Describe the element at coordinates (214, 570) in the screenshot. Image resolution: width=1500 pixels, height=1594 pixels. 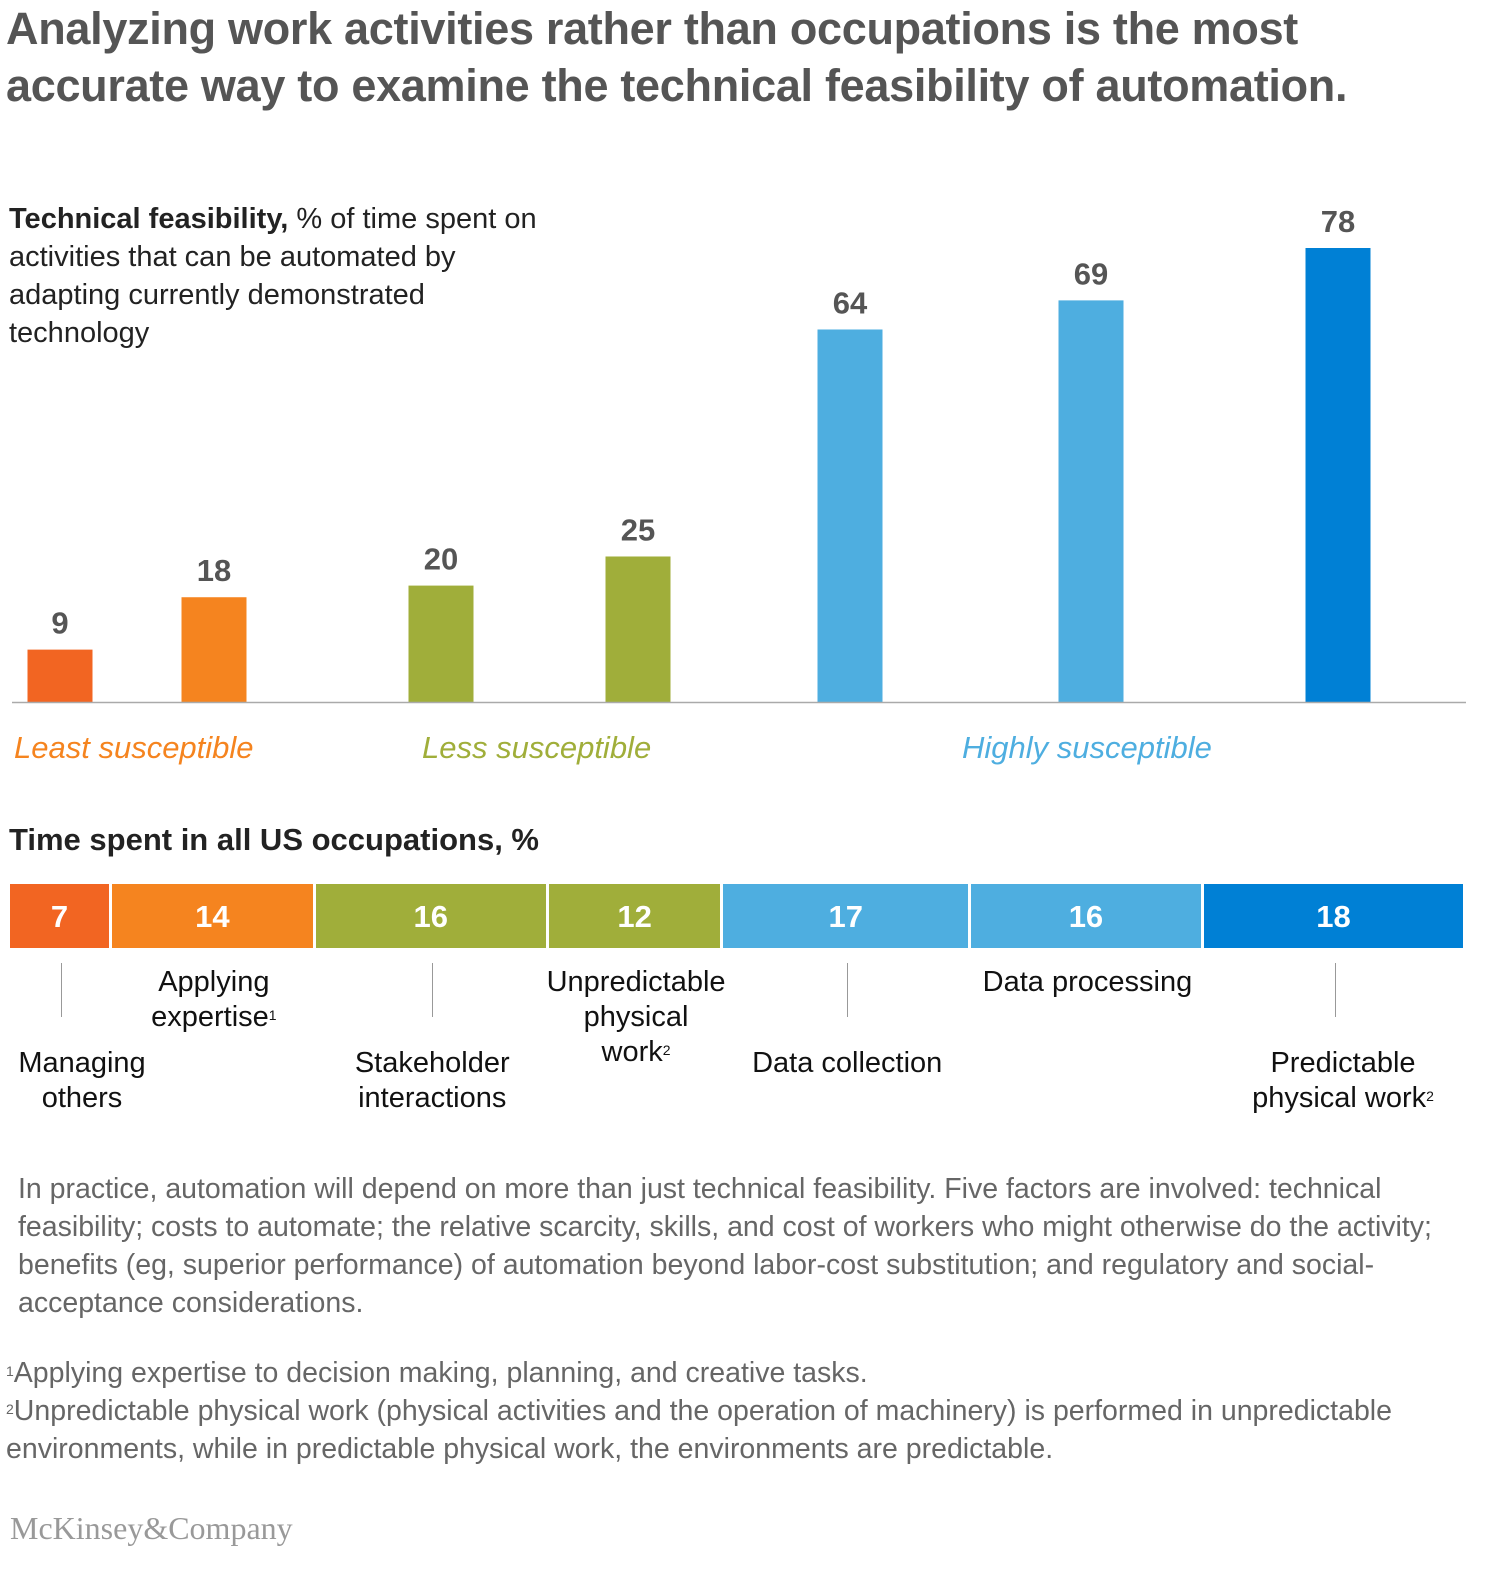
I see `bar-value-label: 18` at that location.